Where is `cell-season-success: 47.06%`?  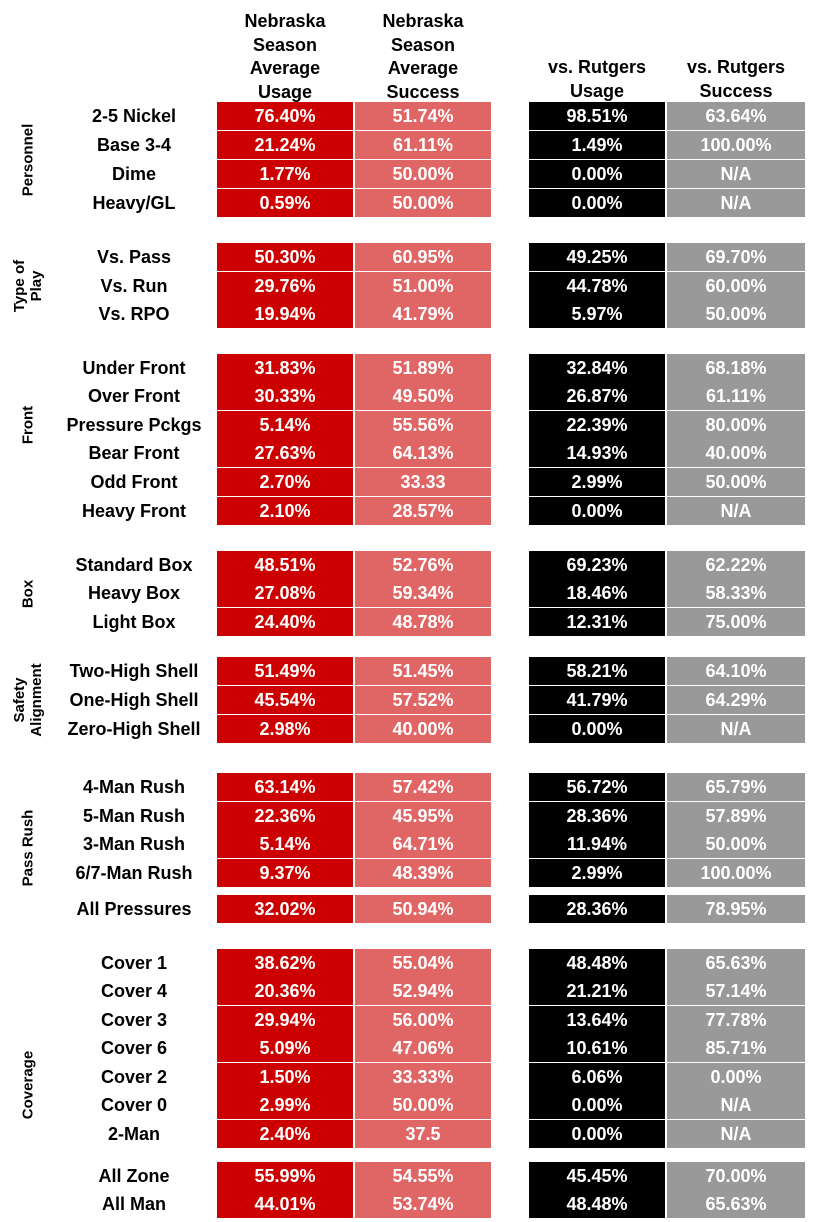
cell-season-success: 47.06% is located at coordinates (423, 1048).